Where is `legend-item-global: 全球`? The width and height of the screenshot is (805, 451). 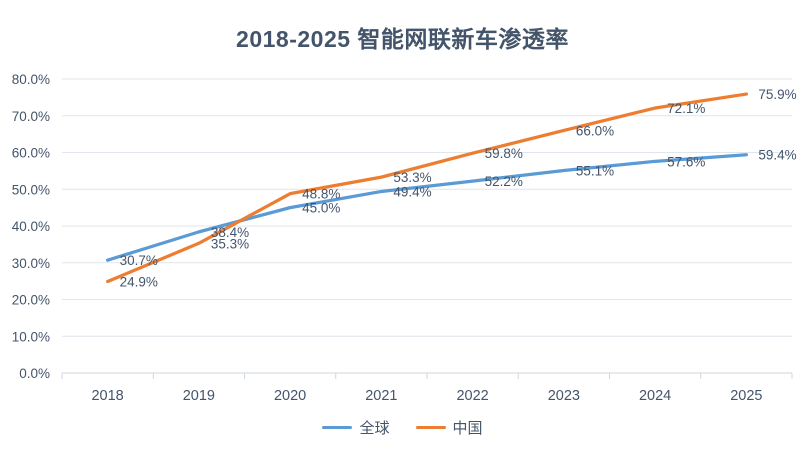 legend-item-global: 全球 is located at coordinates (356, 427).